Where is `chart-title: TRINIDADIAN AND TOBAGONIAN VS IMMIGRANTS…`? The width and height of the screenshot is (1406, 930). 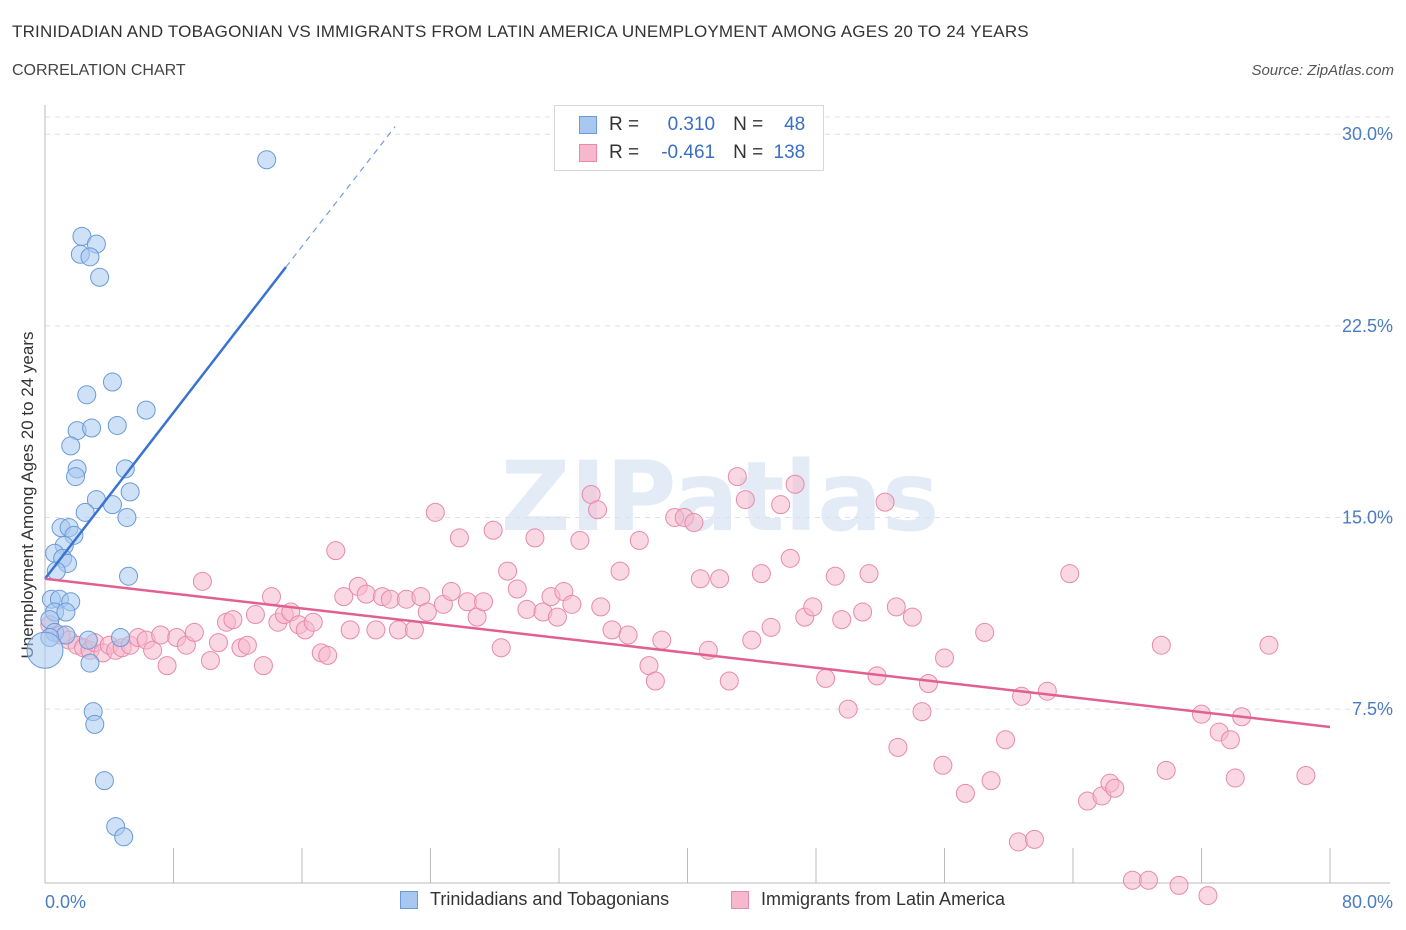
chart-title: TRINIDADIAN AND TOBAGONIAN VS IMMIGRANTS… is located at coordinates (520, 31).